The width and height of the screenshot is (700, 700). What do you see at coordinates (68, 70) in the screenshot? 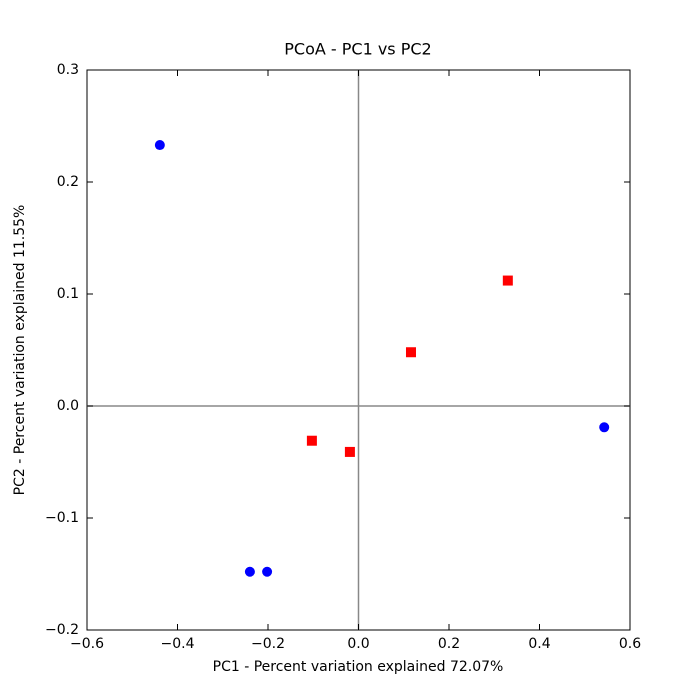
I see `y-tick-label: 0.3` at bounding box center [68, 70].